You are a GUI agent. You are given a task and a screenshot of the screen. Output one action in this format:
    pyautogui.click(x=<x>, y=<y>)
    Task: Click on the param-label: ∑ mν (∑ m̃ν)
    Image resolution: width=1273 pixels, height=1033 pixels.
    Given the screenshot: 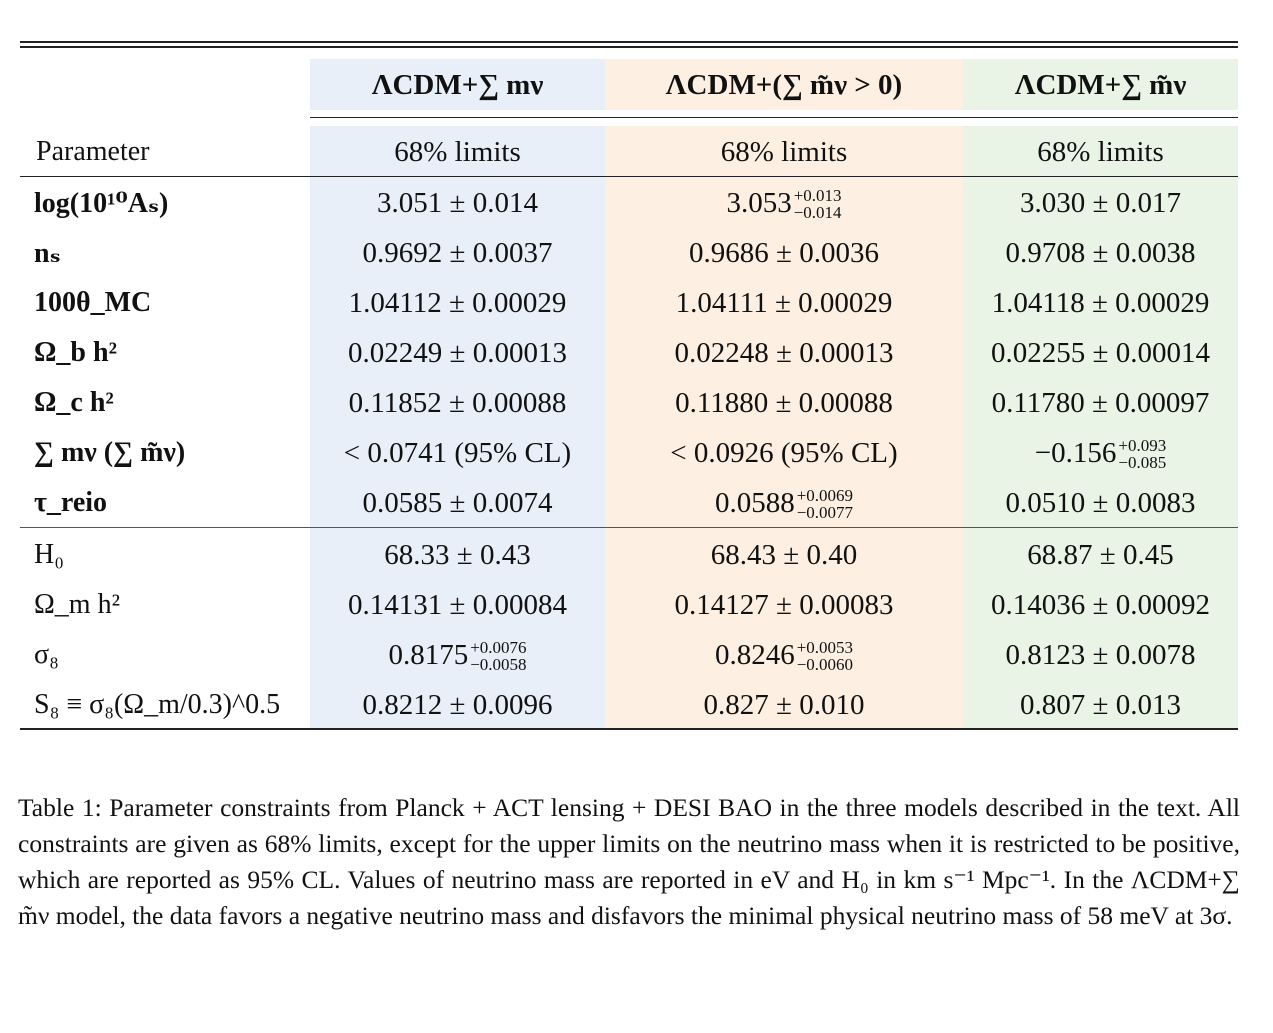 What is the action you would take?
    pyautogui.click(x=110, y=452)
    